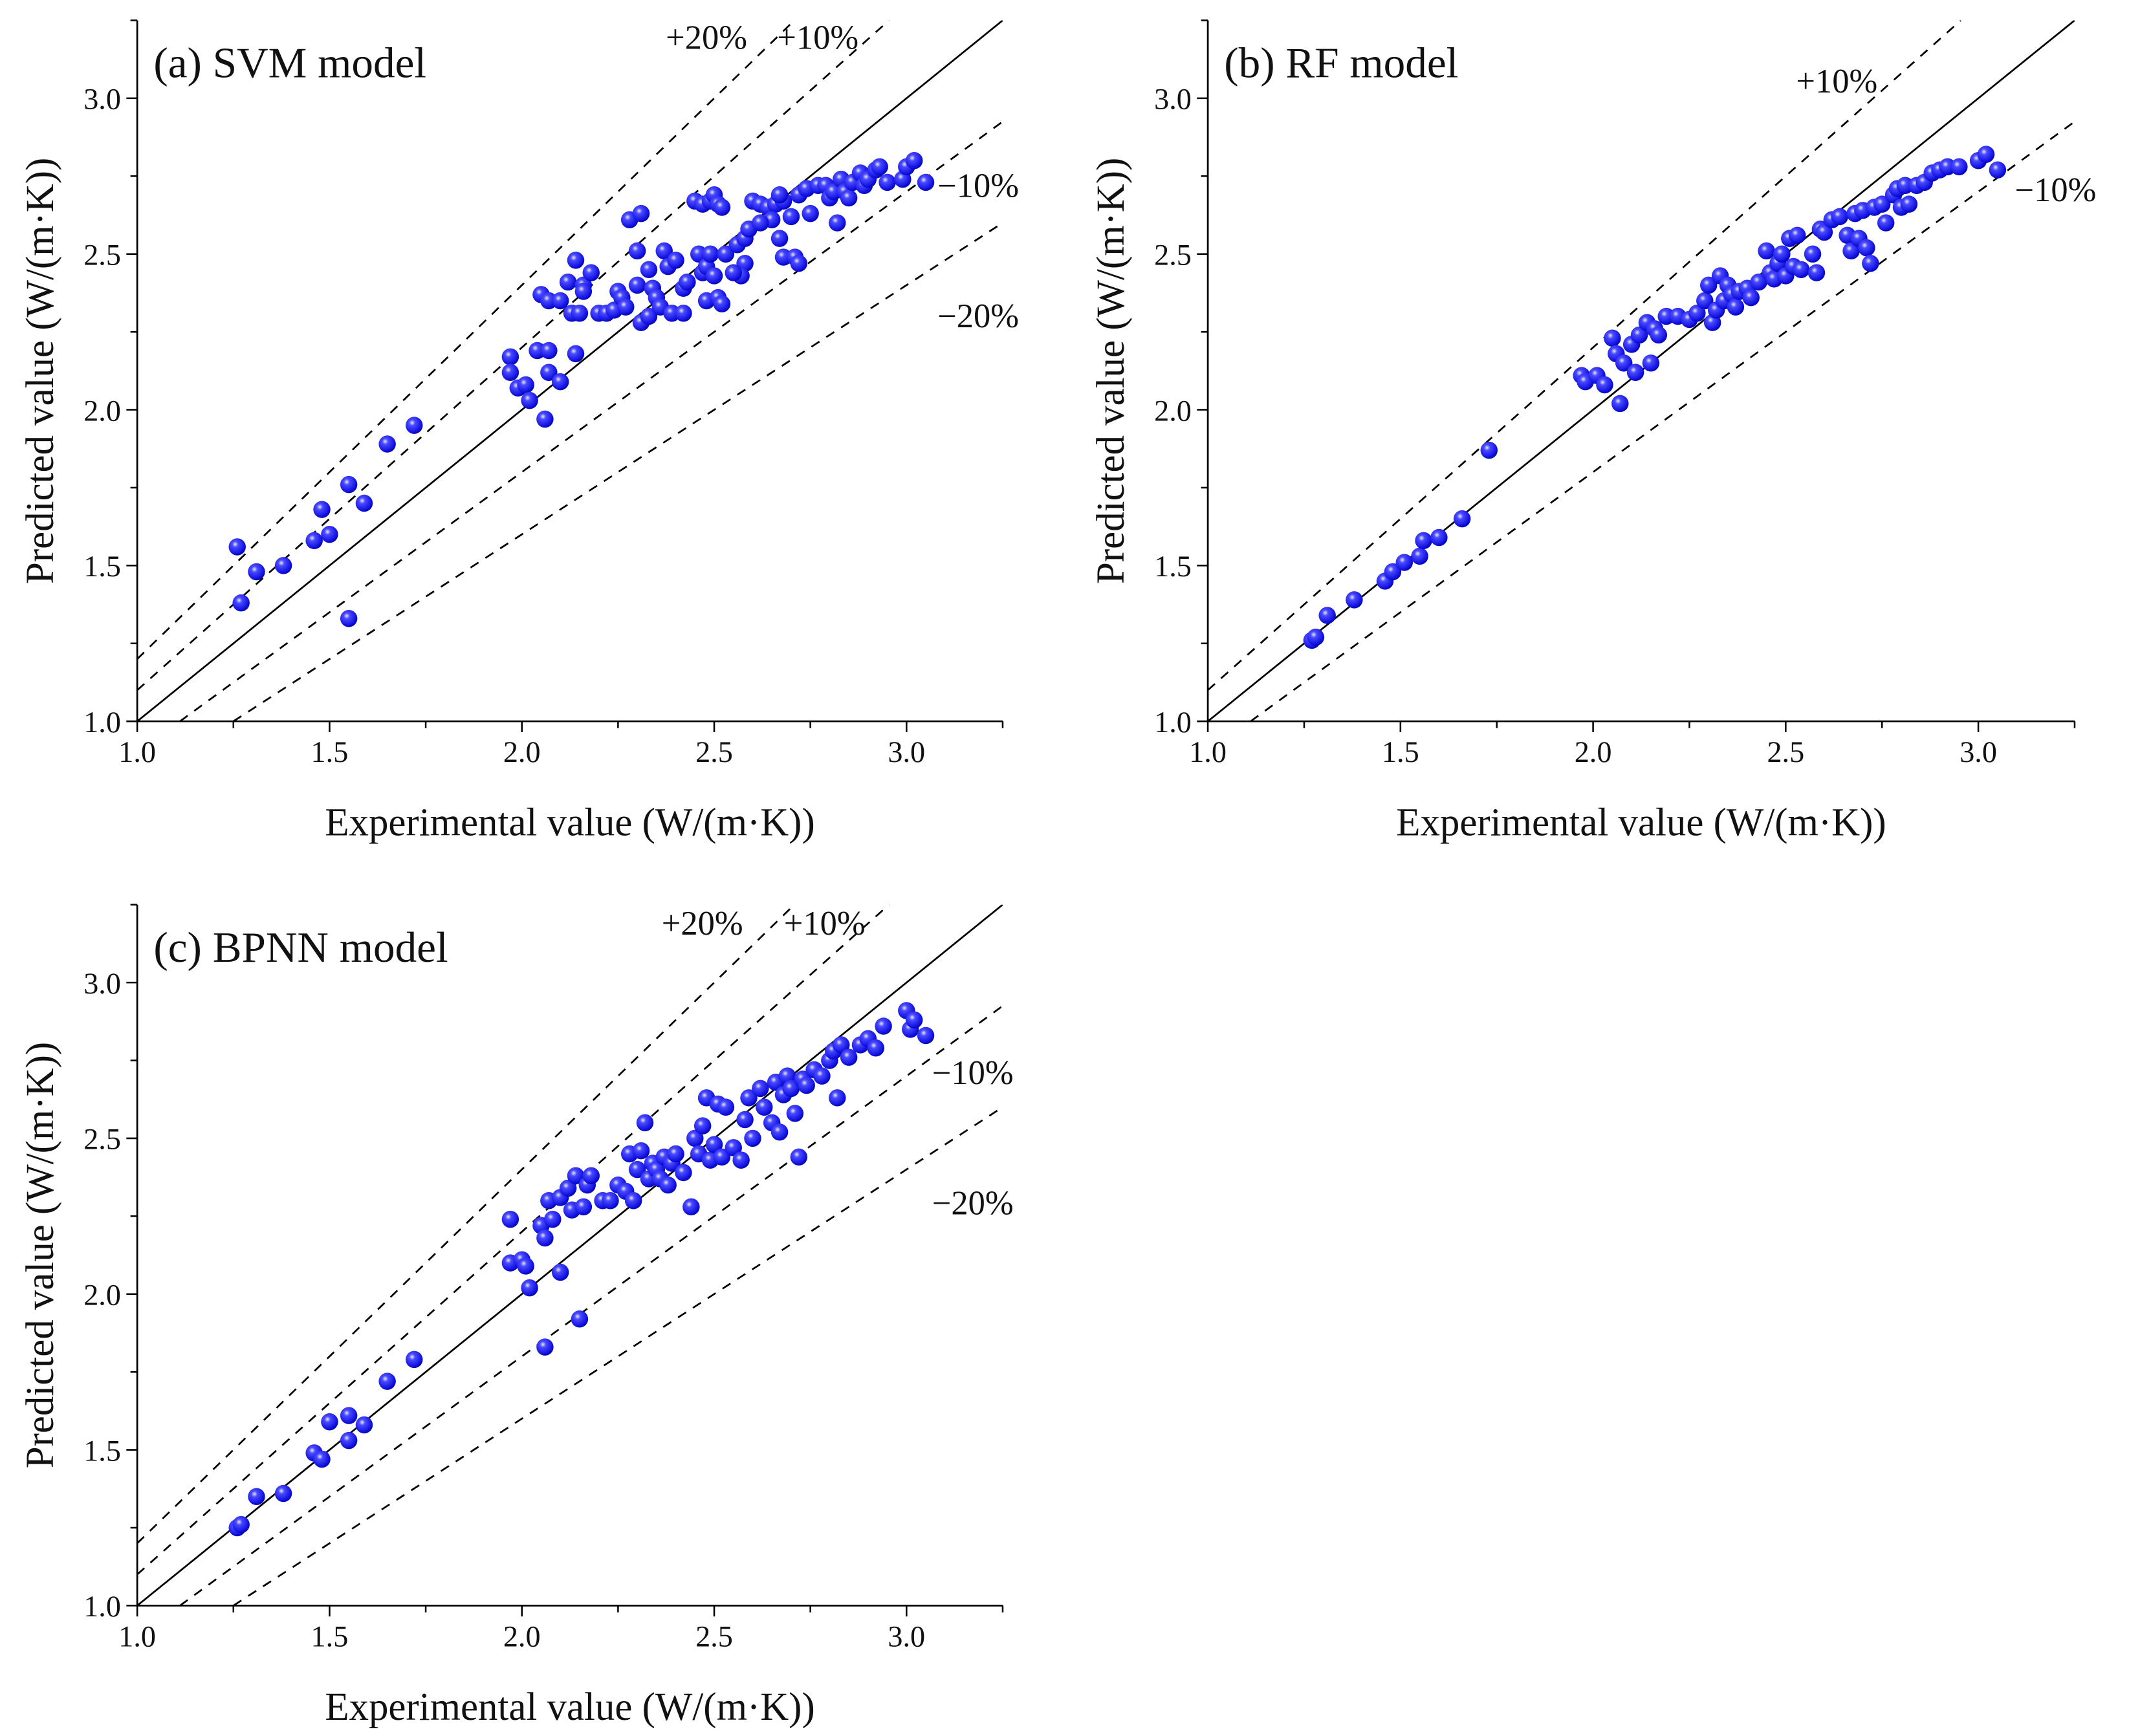  What do you see at coordinates (289, 63) in the screenshot?
I see `panel-title: (a) SVM model` at bounding box center [289, 63].